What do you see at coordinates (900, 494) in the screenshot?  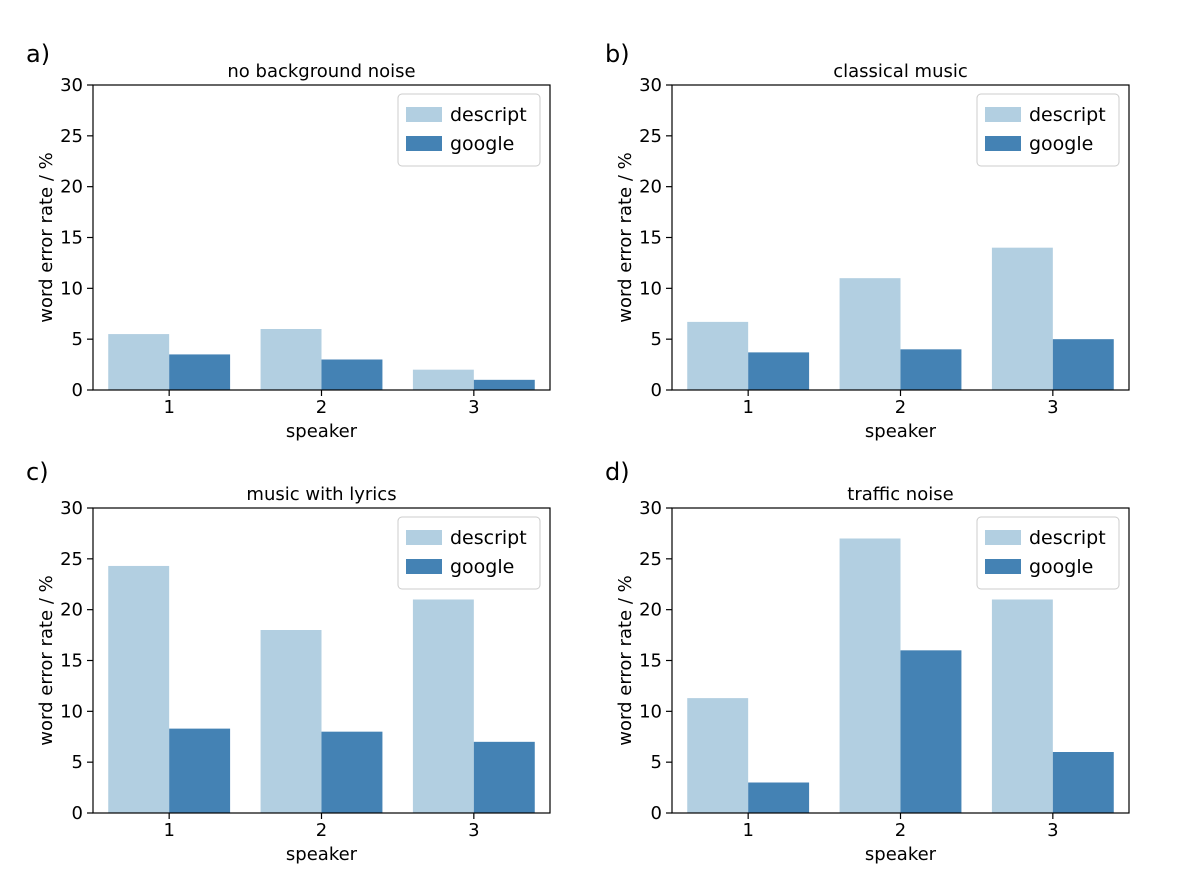 I see `chart-title: traffic noise` at bounding box center [900, 494].